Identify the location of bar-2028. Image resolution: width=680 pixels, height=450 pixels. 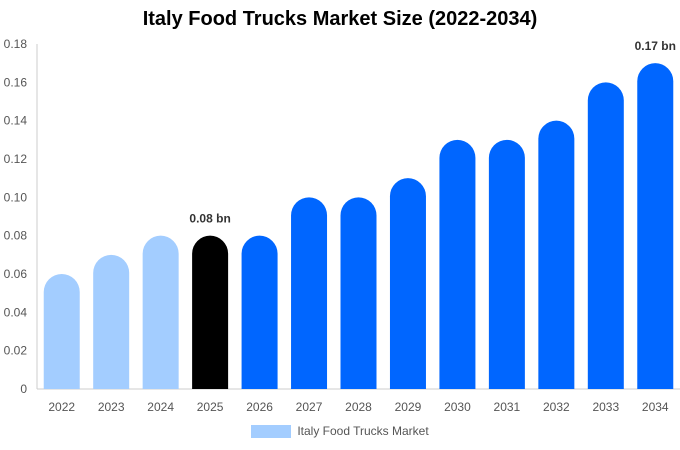
(358, 293).